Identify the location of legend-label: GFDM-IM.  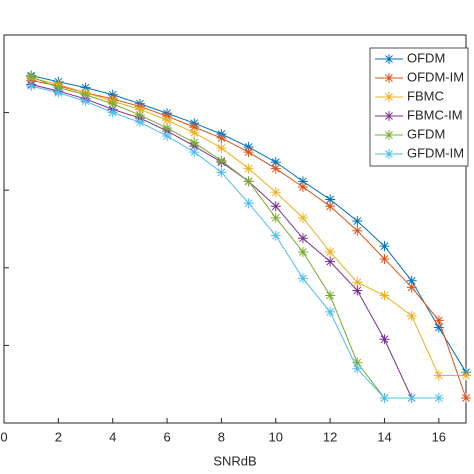
(435, 152).